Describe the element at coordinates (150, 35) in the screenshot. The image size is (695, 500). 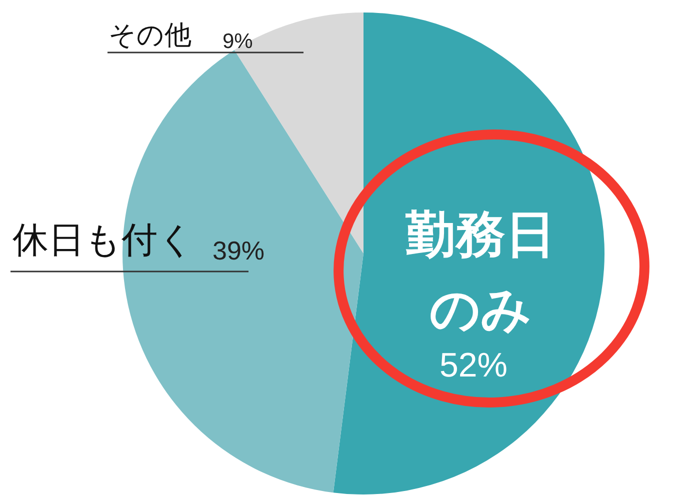
I see `slice-label: その他` at that location.